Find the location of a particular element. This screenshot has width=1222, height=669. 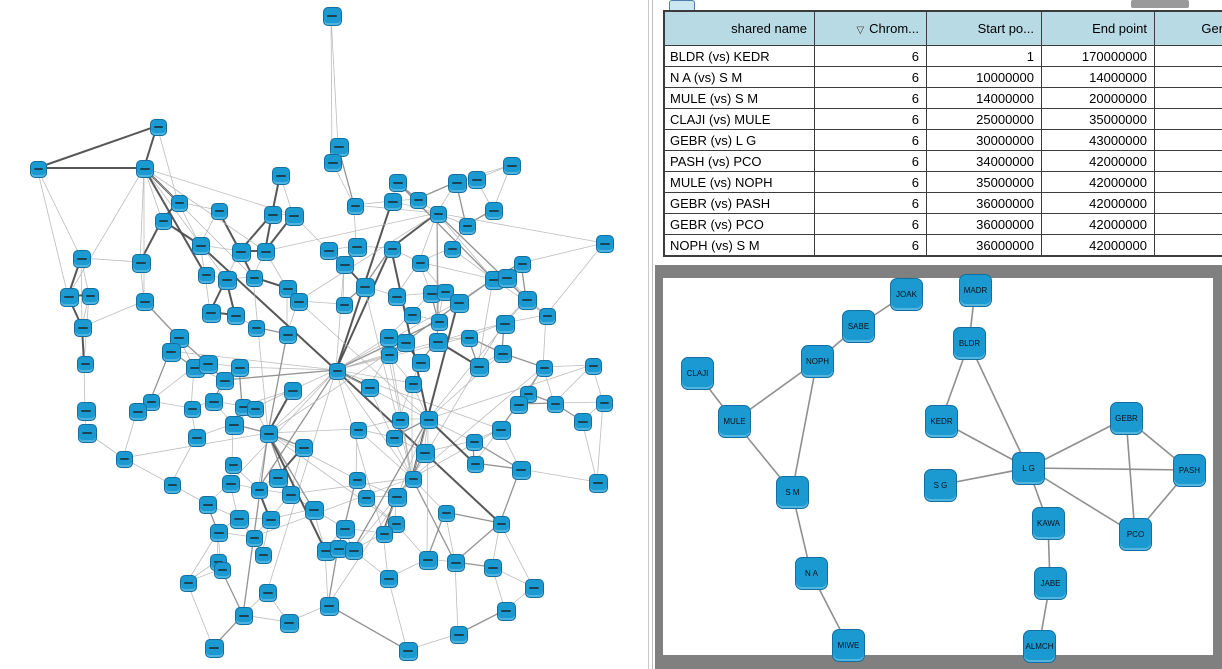

table-cell: 5.9 is located at coordinates (1188, 119).